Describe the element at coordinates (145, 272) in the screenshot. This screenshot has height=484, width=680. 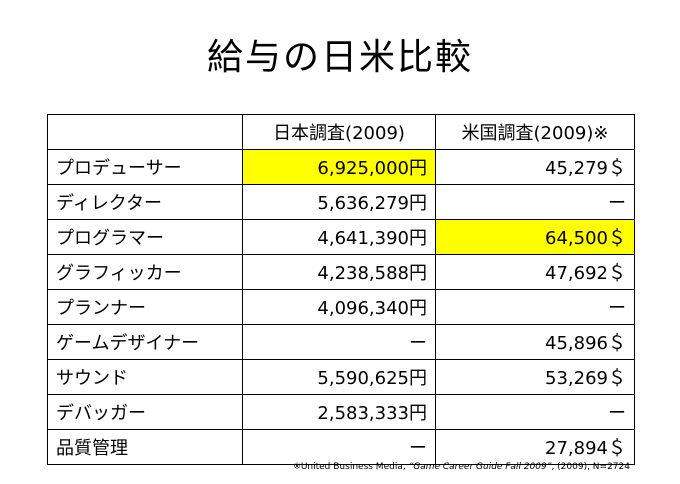
I see `job-title-cell: グラフィッカー` at that location.